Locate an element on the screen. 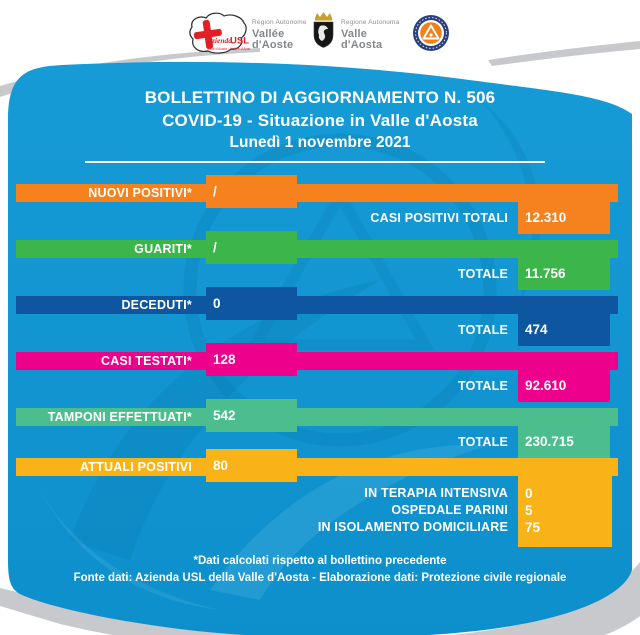 The width and height of the screenshot is (640, 635). total-label: CASI POSITIVI TOTALI is located at coordinates (439, 218).